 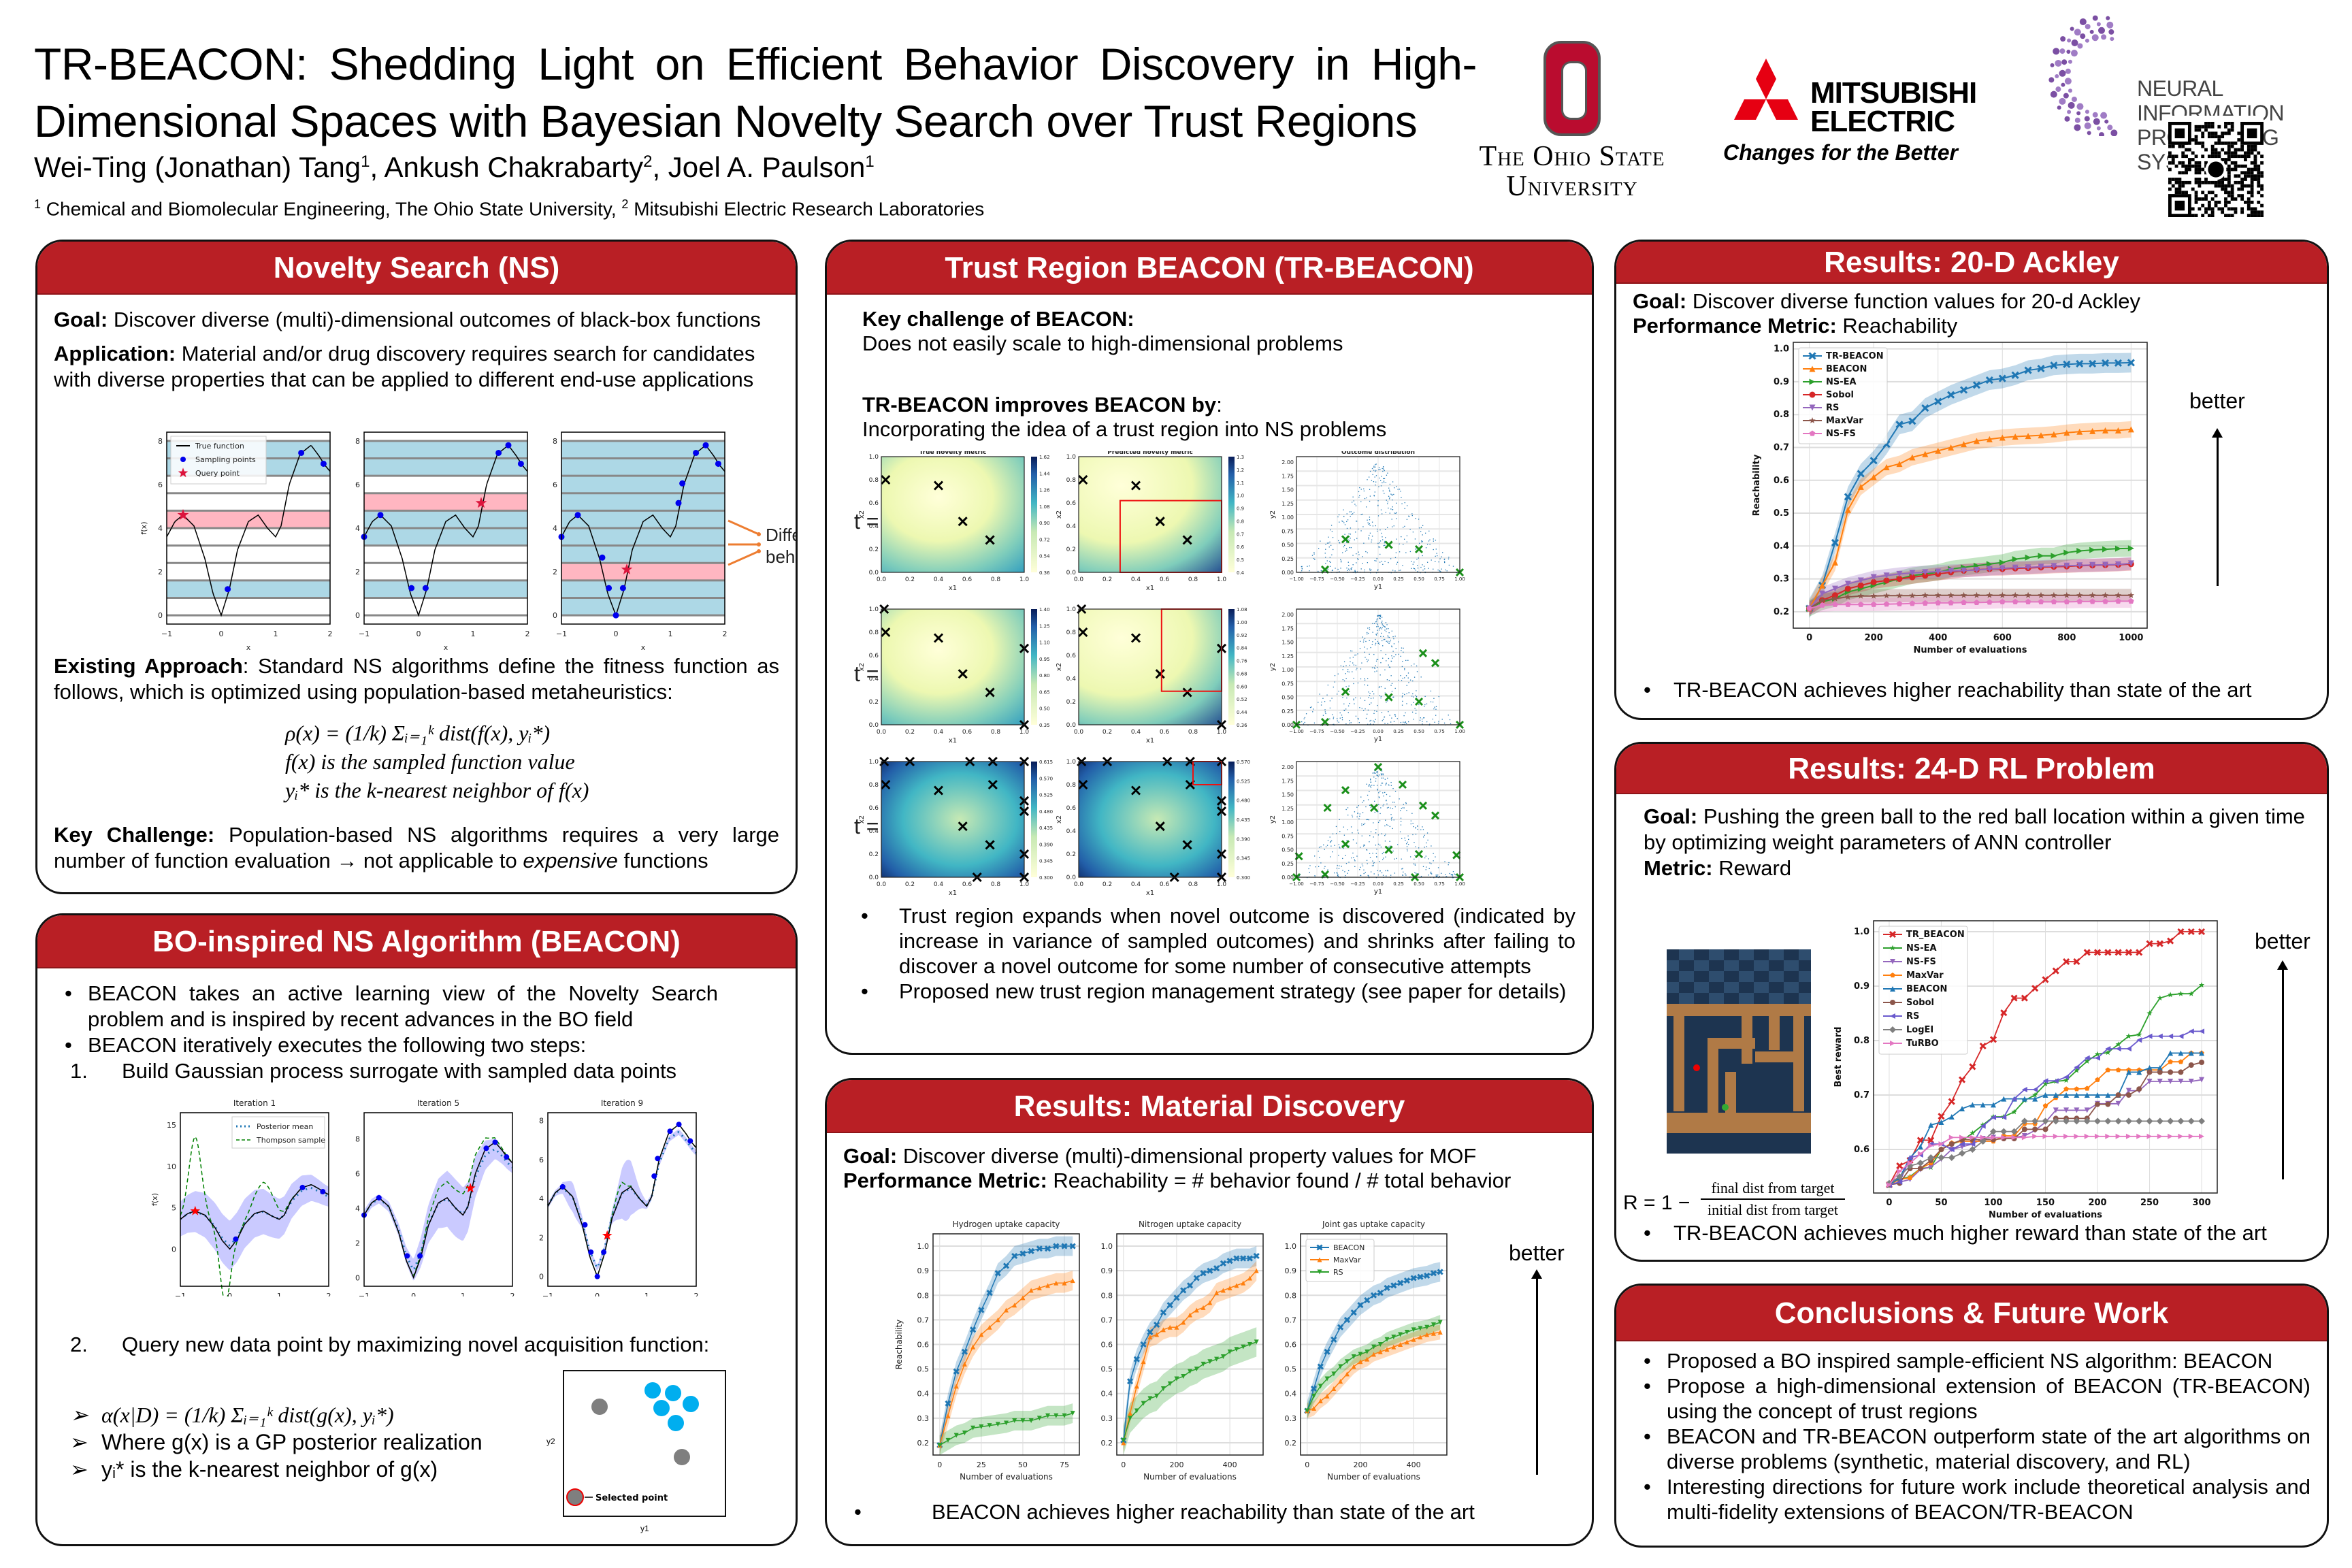 What do you see at coordinates (1287, 725) in the screenshot?
I see `y-tick-label: 0.00` at bounding box center [1287, 725].